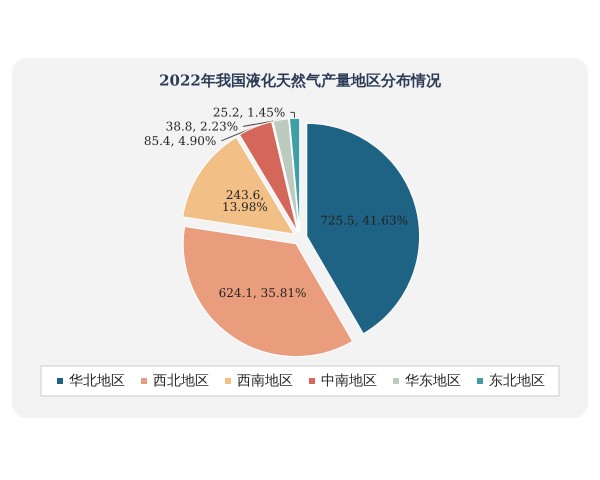 This screenshot has width=600, height=480. I want to click on legend-label: 东北地区, so click(517, 381).